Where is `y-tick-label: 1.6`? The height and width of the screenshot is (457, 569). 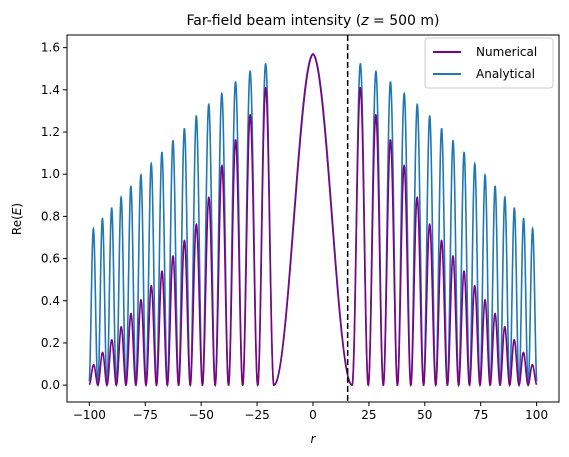
y-tick-label: 1.6 is located at coordinates (50, 48).